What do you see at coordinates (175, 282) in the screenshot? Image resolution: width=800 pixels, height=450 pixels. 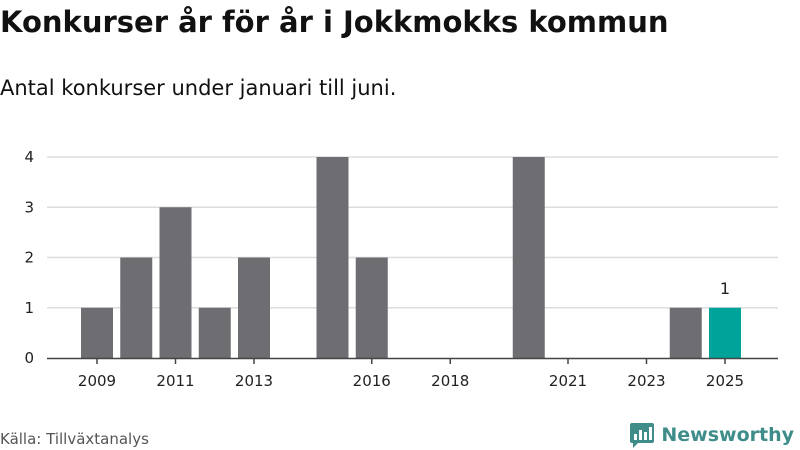 I see `bar-2011` at bounding box center [175, 282].